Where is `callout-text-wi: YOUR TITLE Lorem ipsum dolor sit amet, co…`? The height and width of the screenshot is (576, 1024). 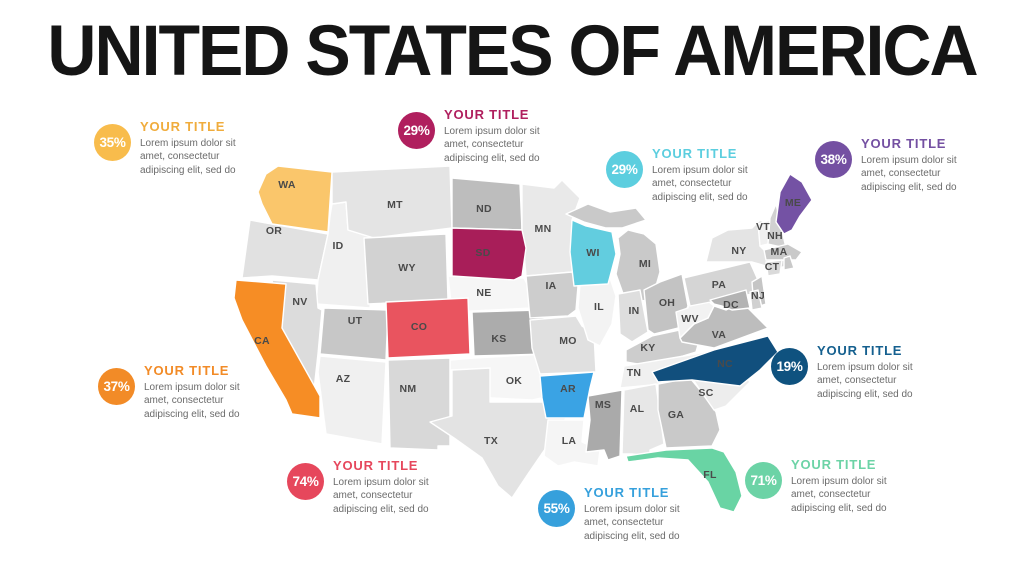
callout-text-wi: YOUR TITLE Lorem ipsum dolor sit amet, co… is located at coordinates (711, 175).